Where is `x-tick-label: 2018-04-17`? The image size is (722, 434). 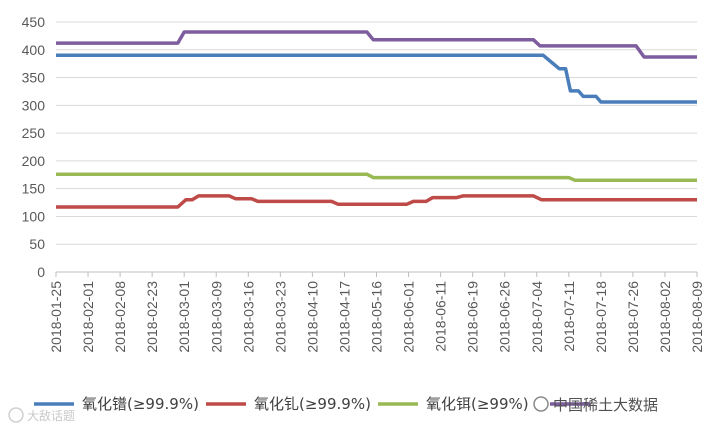 x-tick-label: 2018-04-17 is located at coordinates (344, 317).